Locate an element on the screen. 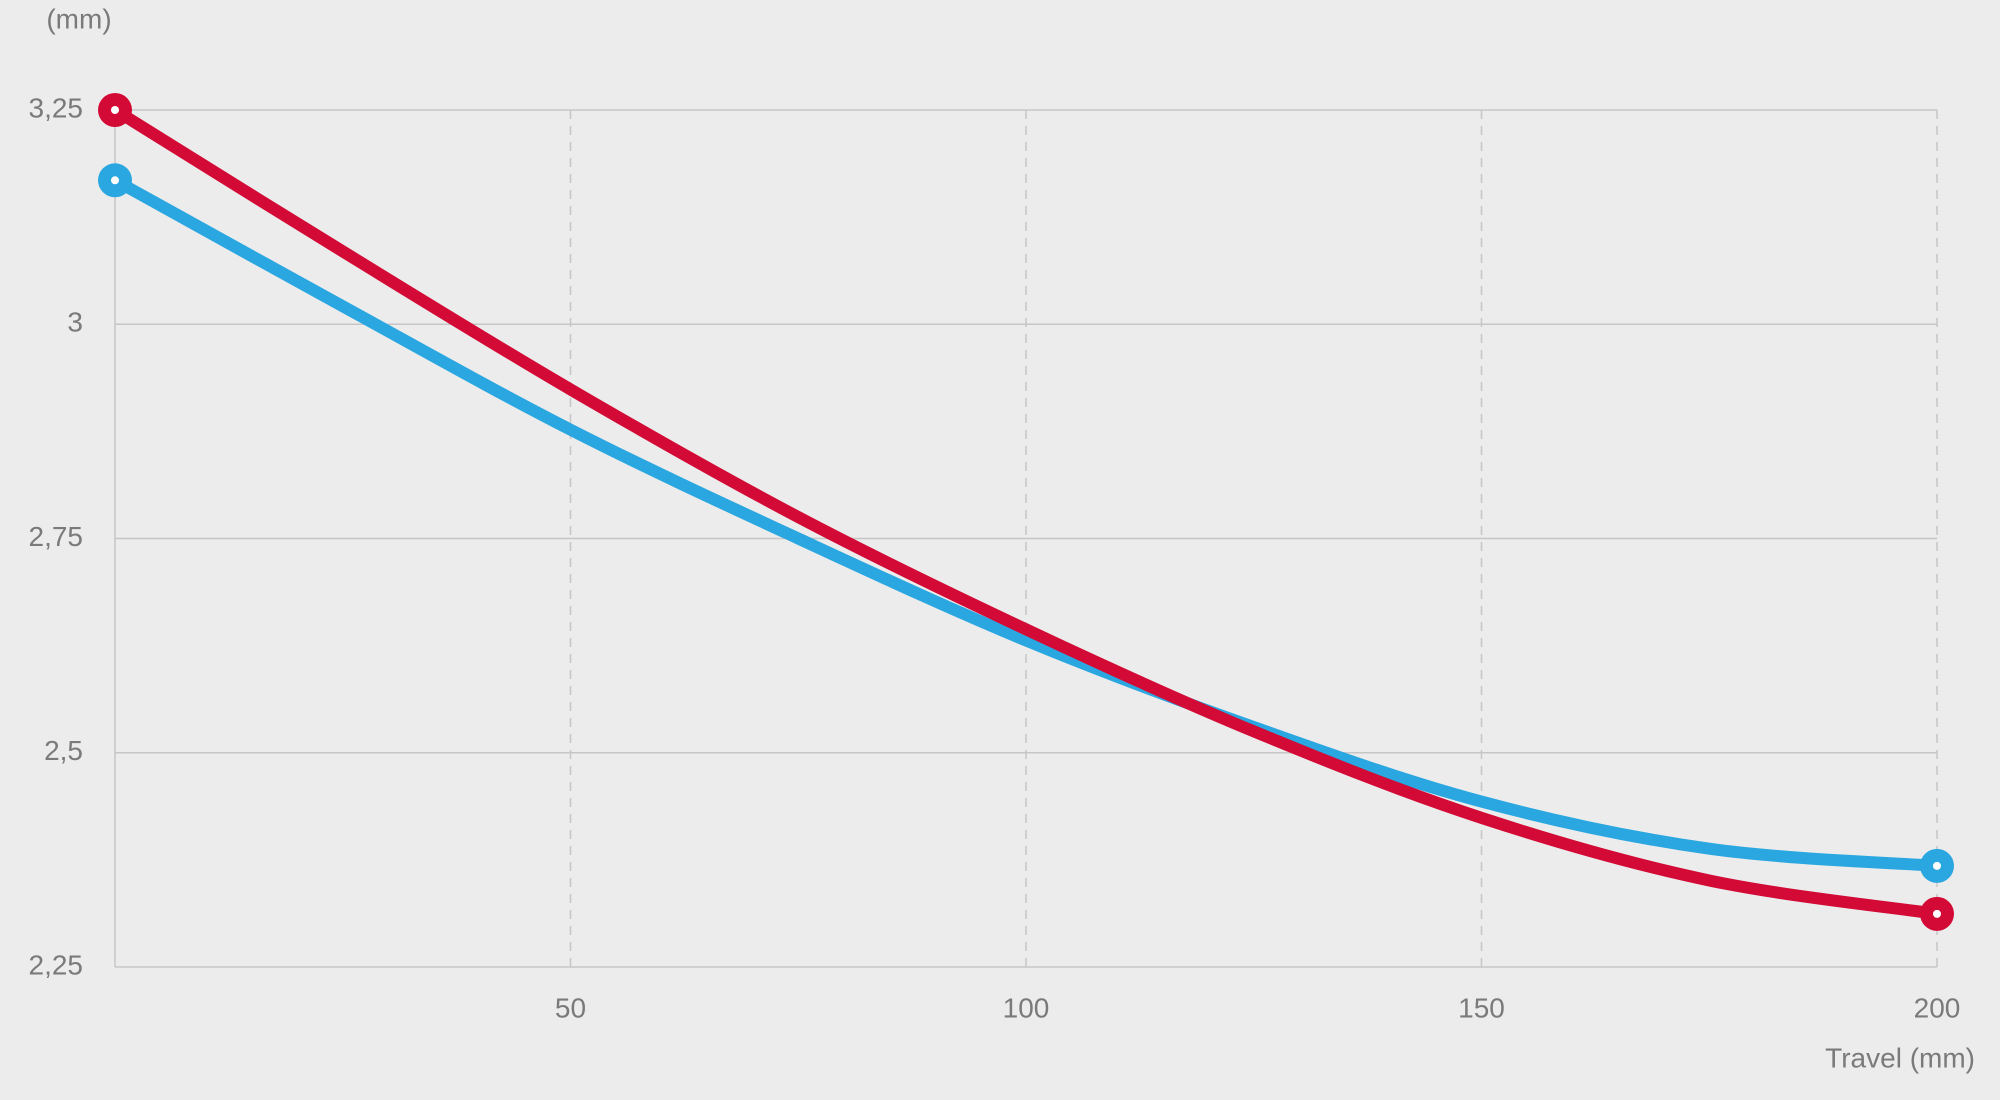 The image size is (2000, 1100). x-tick-label: 100 is located at coordinates (1026, 1007).